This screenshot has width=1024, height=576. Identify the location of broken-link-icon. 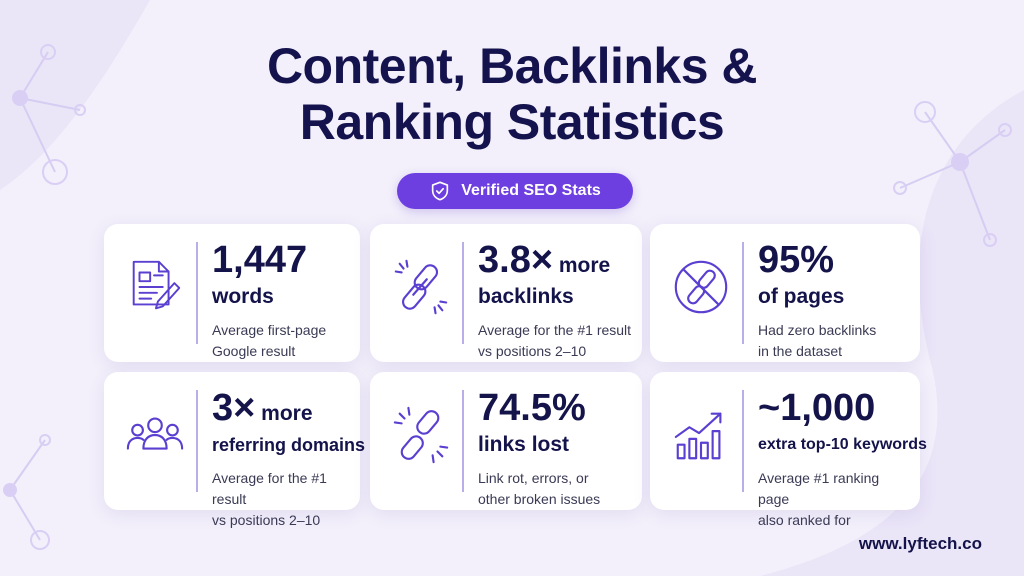
(421, 435).